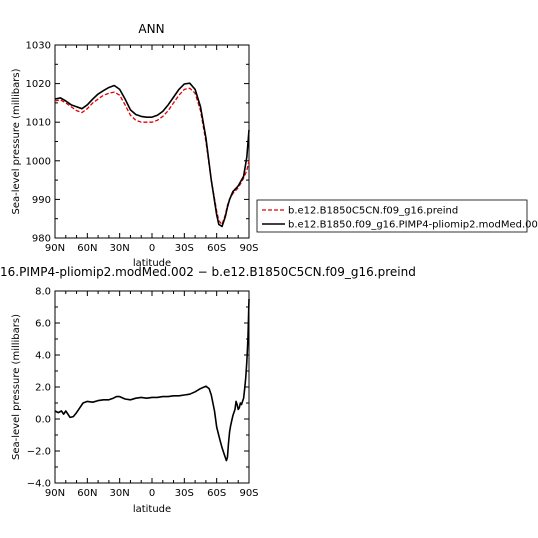  What do you see at coordinates (248, 248) in the screenshot?
I see `top-x-tick-label: 90S` at bounding box center [248, 248].